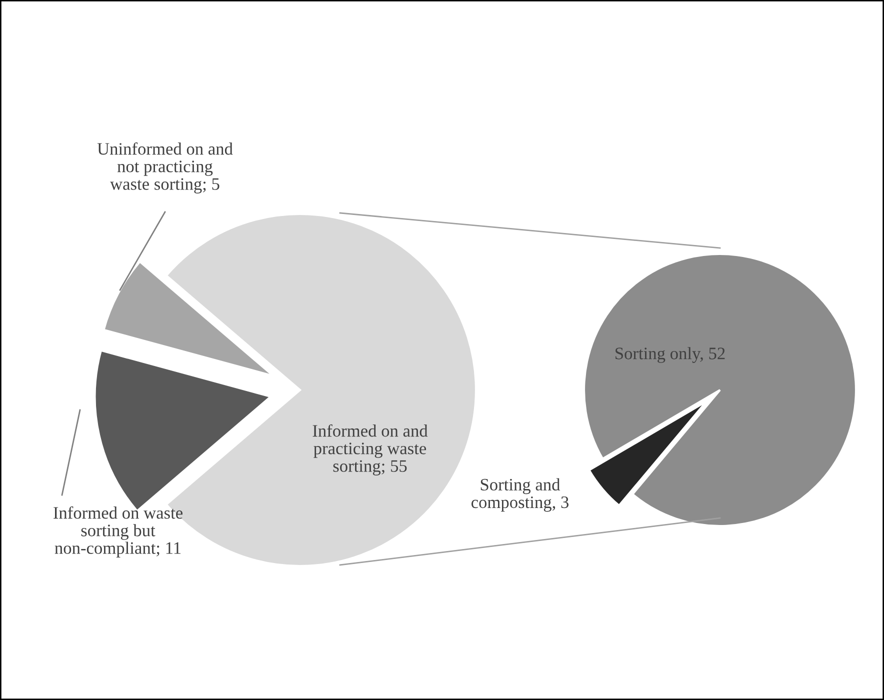 This screenshot has height=700, width=884. Describe the element at coordinates (520, 495) in the screenshot. I see `data-label: Sorting and composting, 3` at that location.